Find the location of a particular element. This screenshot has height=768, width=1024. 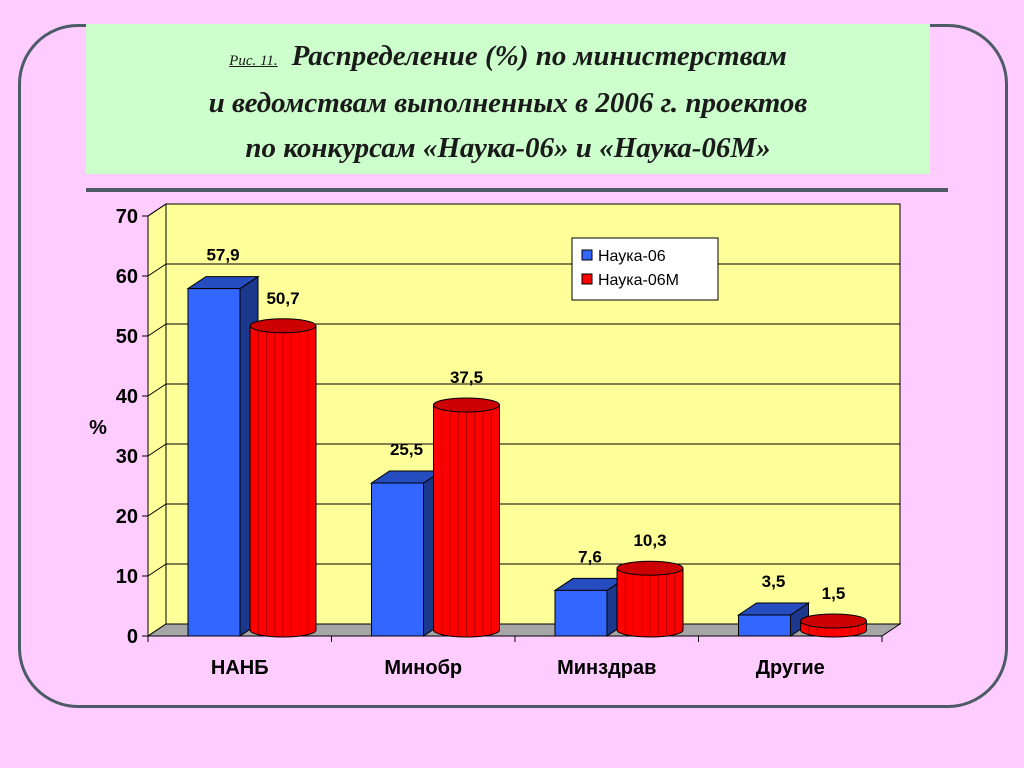

x-tick-label: НАНБ is located at coordinates (240, 668).